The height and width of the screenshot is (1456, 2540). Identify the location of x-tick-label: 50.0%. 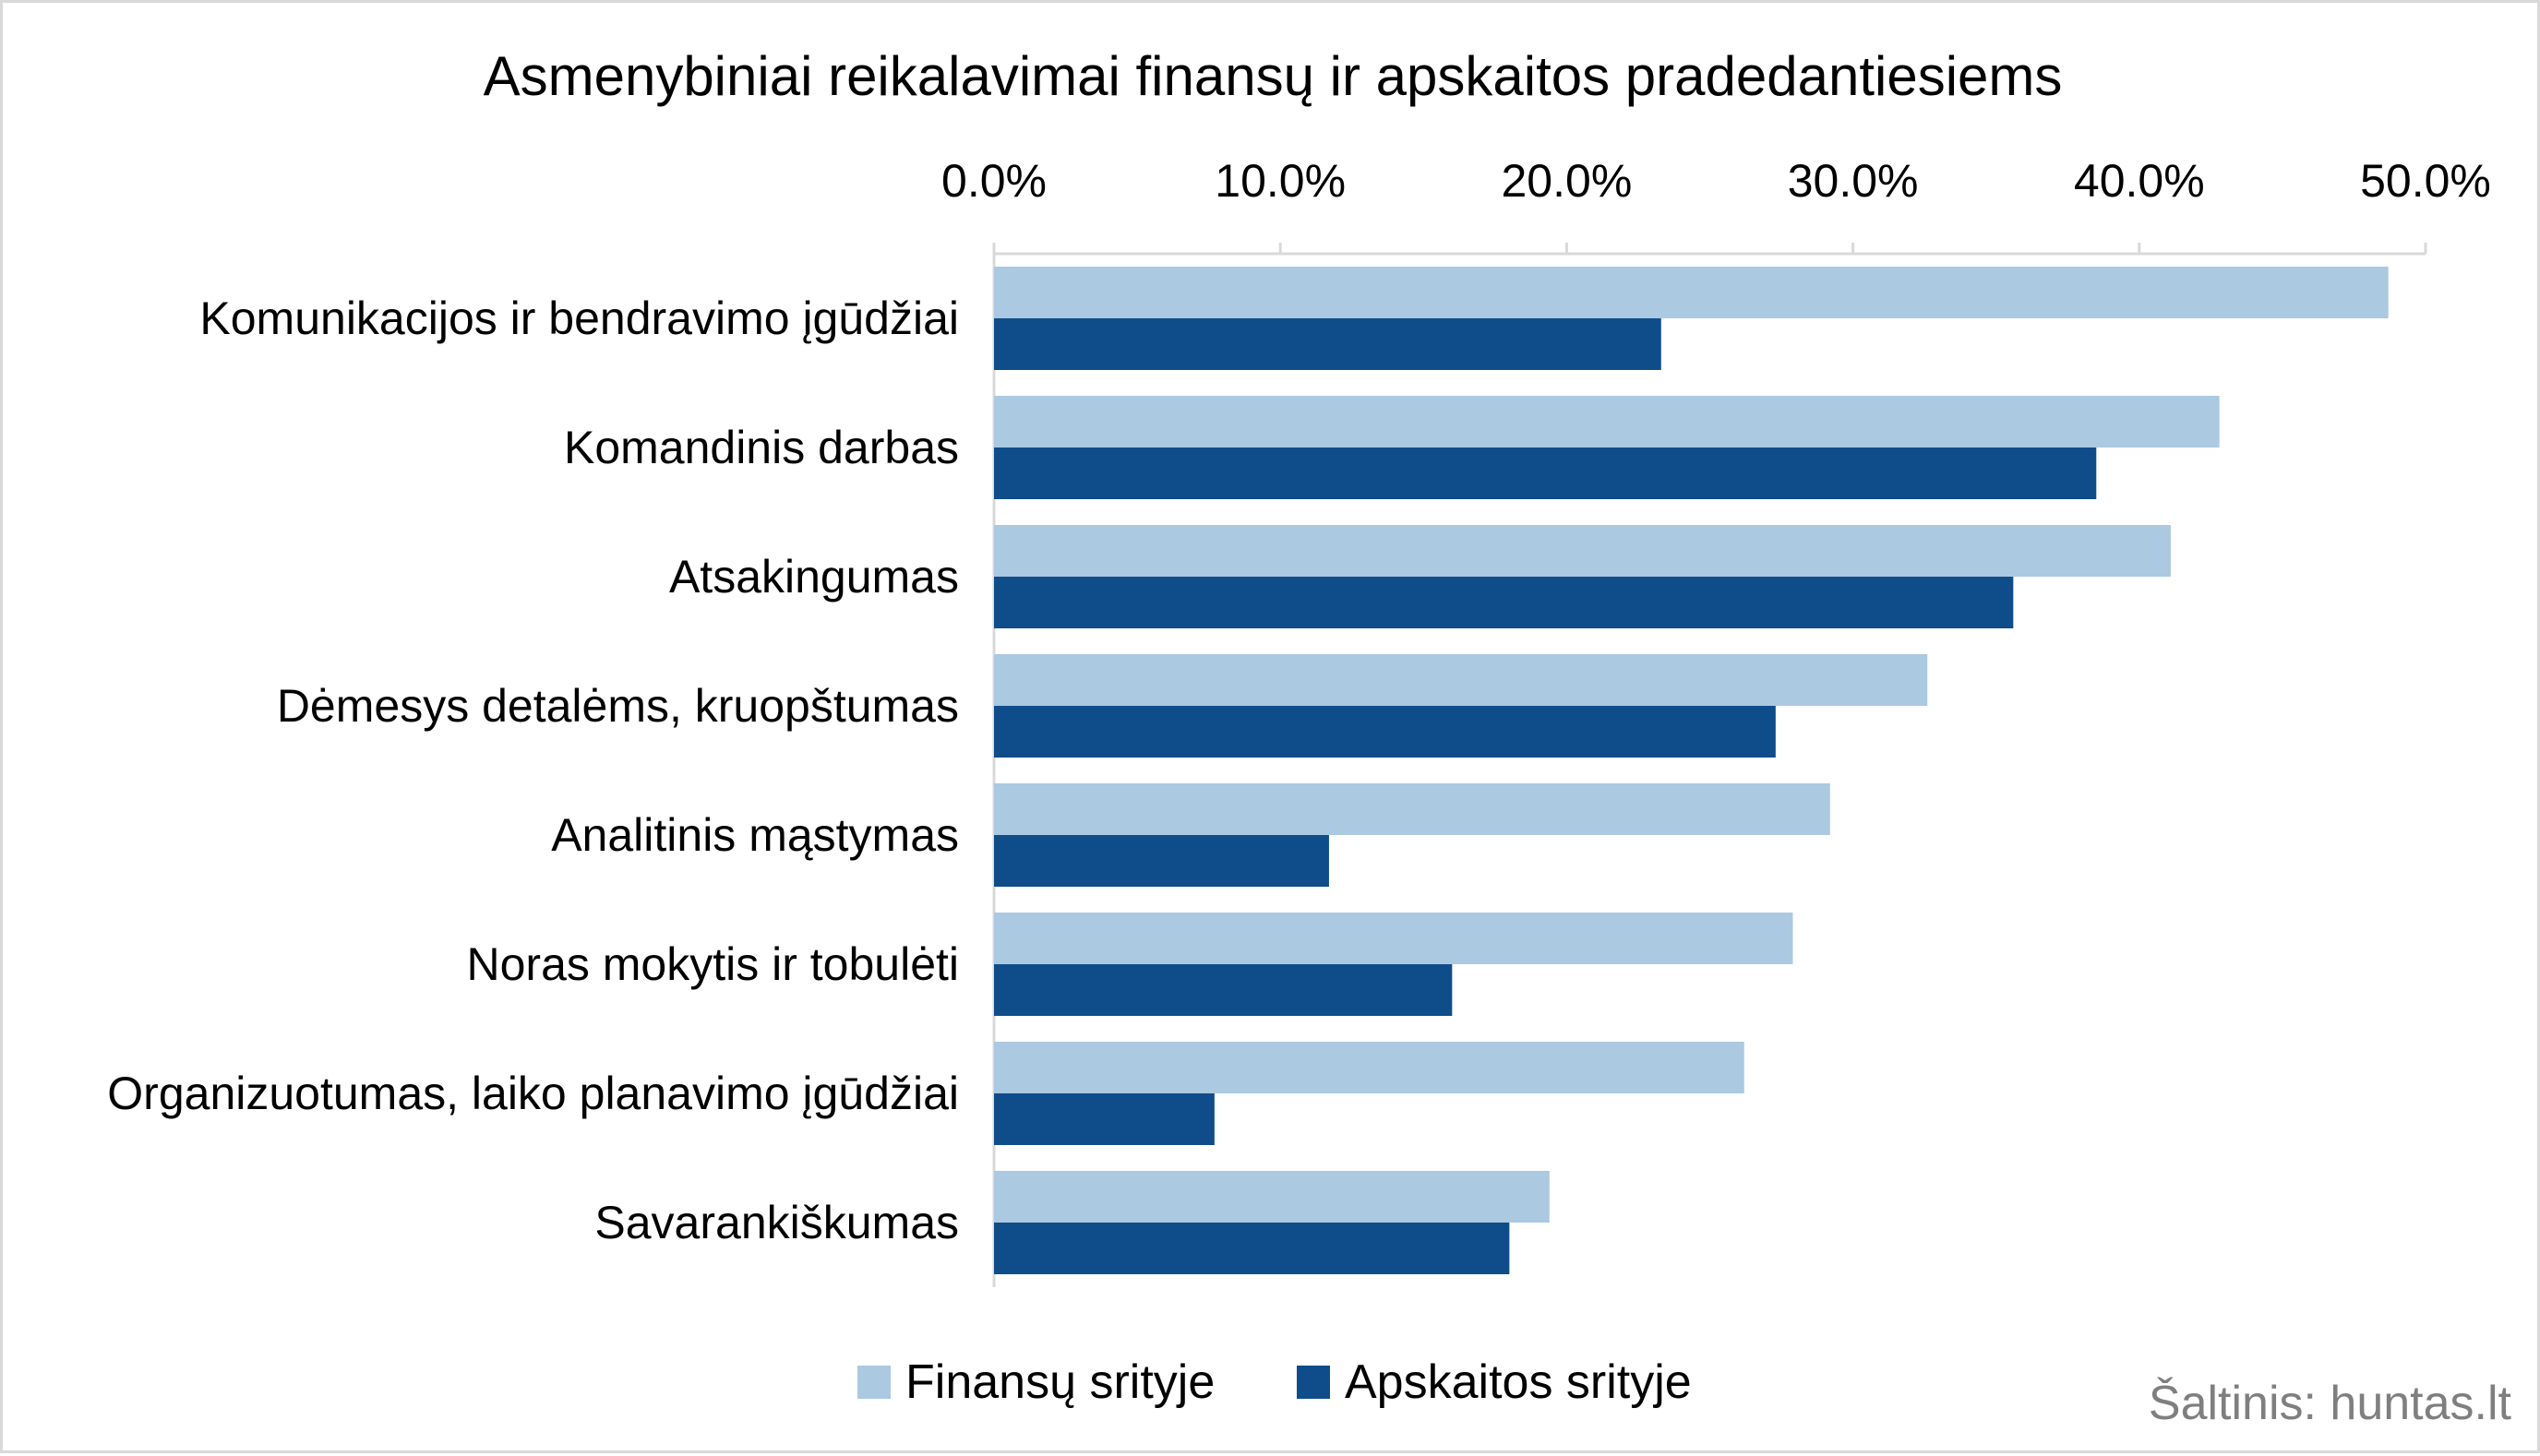
(2425, 181).